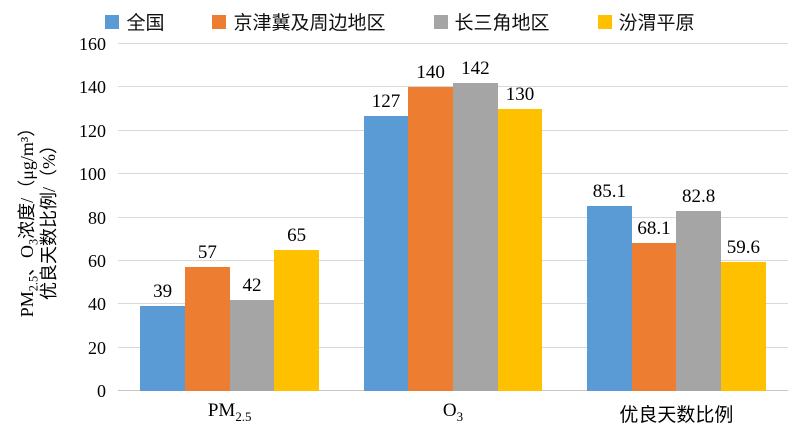  What do you see at coordinates (97, 347) in the screenshot?
I see `y-tick-label: 20` at bounding box center [97, 347].